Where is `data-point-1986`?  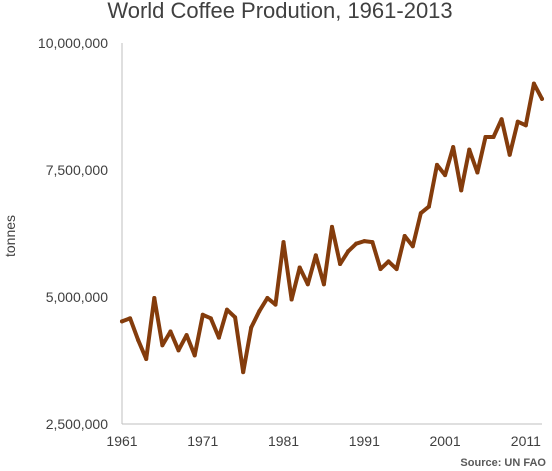 data-point-1986 is located at coordinates (323, 284).